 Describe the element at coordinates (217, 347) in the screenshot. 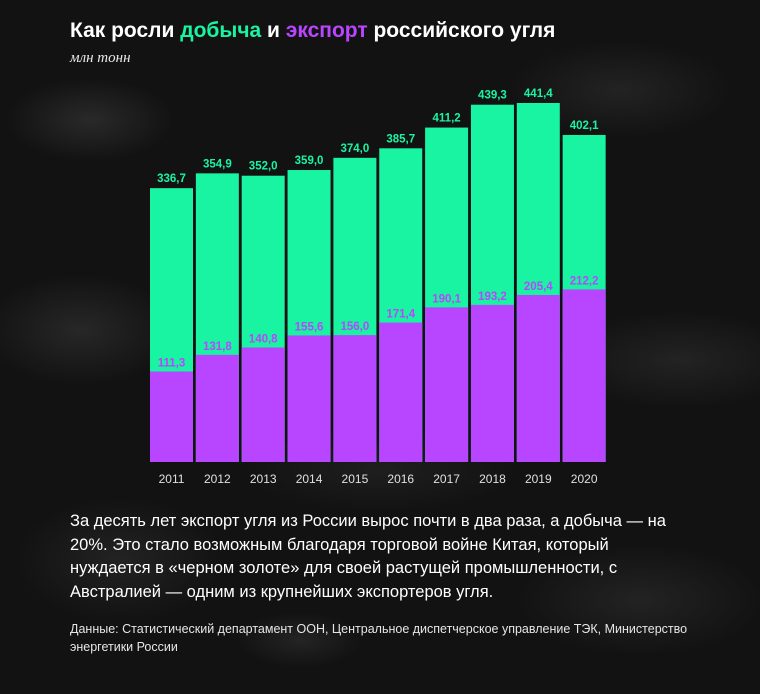

I see `export-data-label: 131,8` at that location.